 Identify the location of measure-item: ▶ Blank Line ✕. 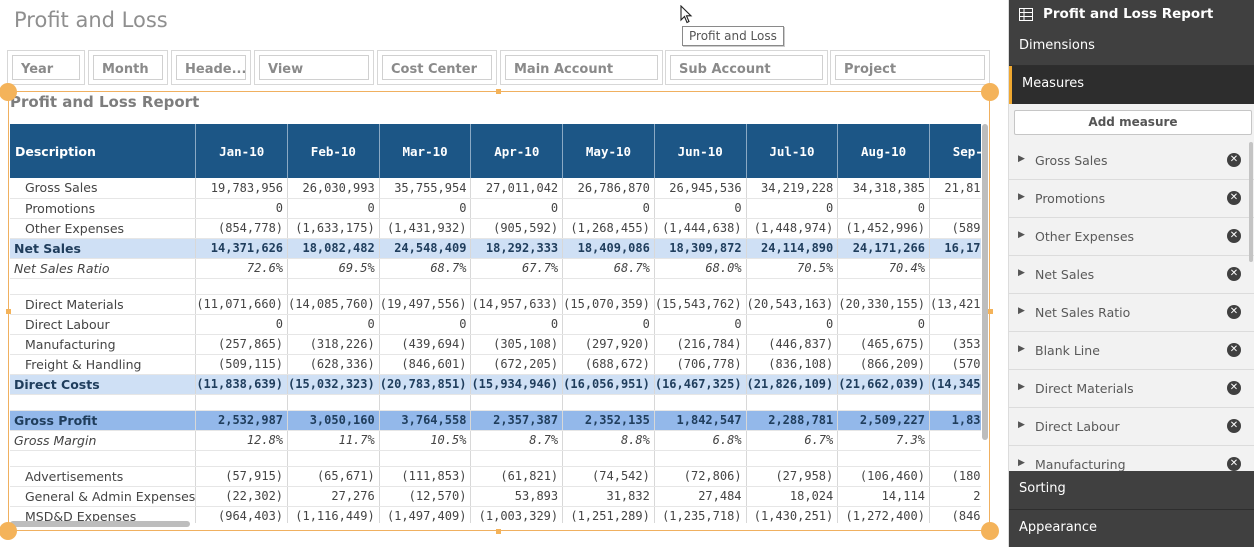
(1131, 351).